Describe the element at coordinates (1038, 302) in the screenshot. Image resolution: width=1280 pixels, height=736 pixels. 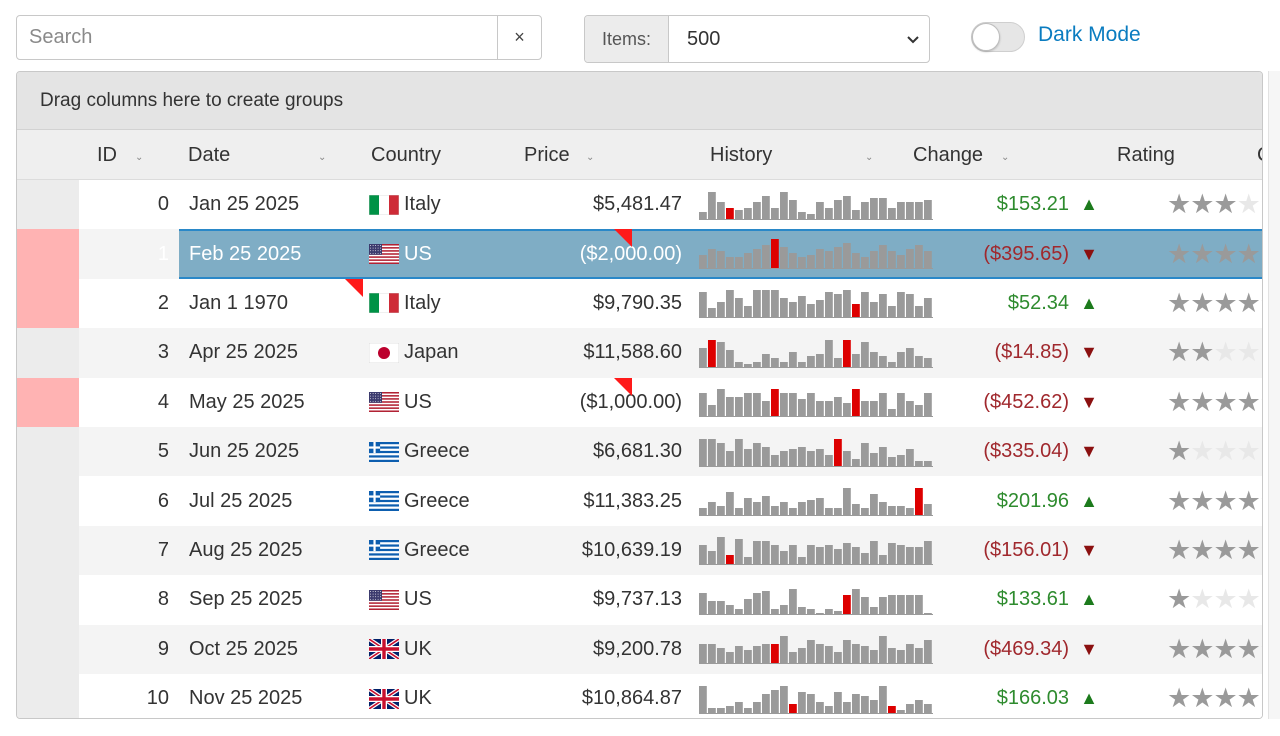
I see `cell-change: $52.34` at that location.